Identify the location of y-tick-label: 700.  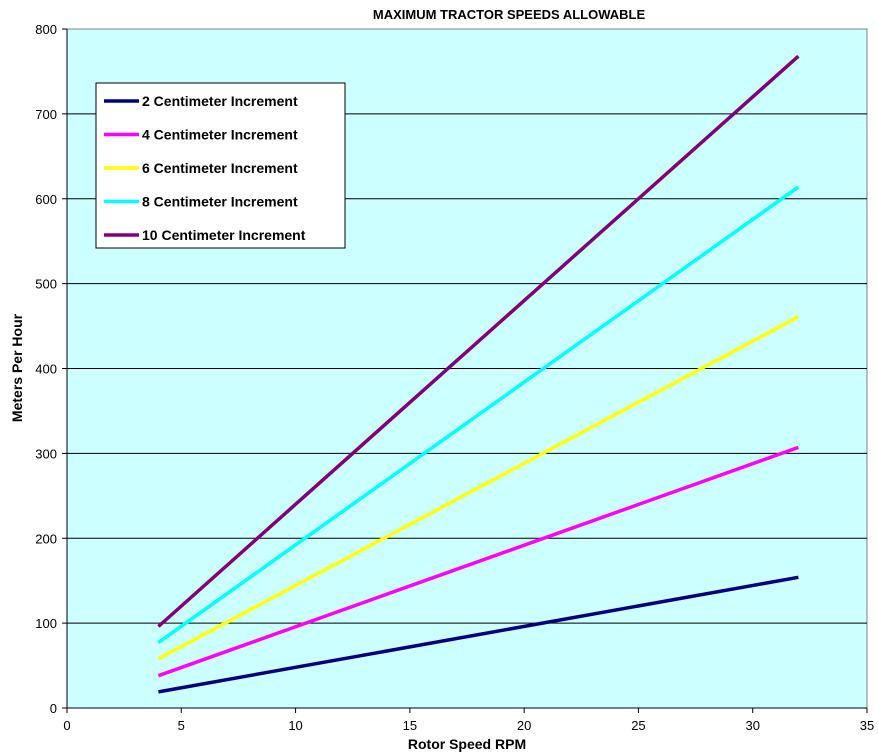
(46, 114).